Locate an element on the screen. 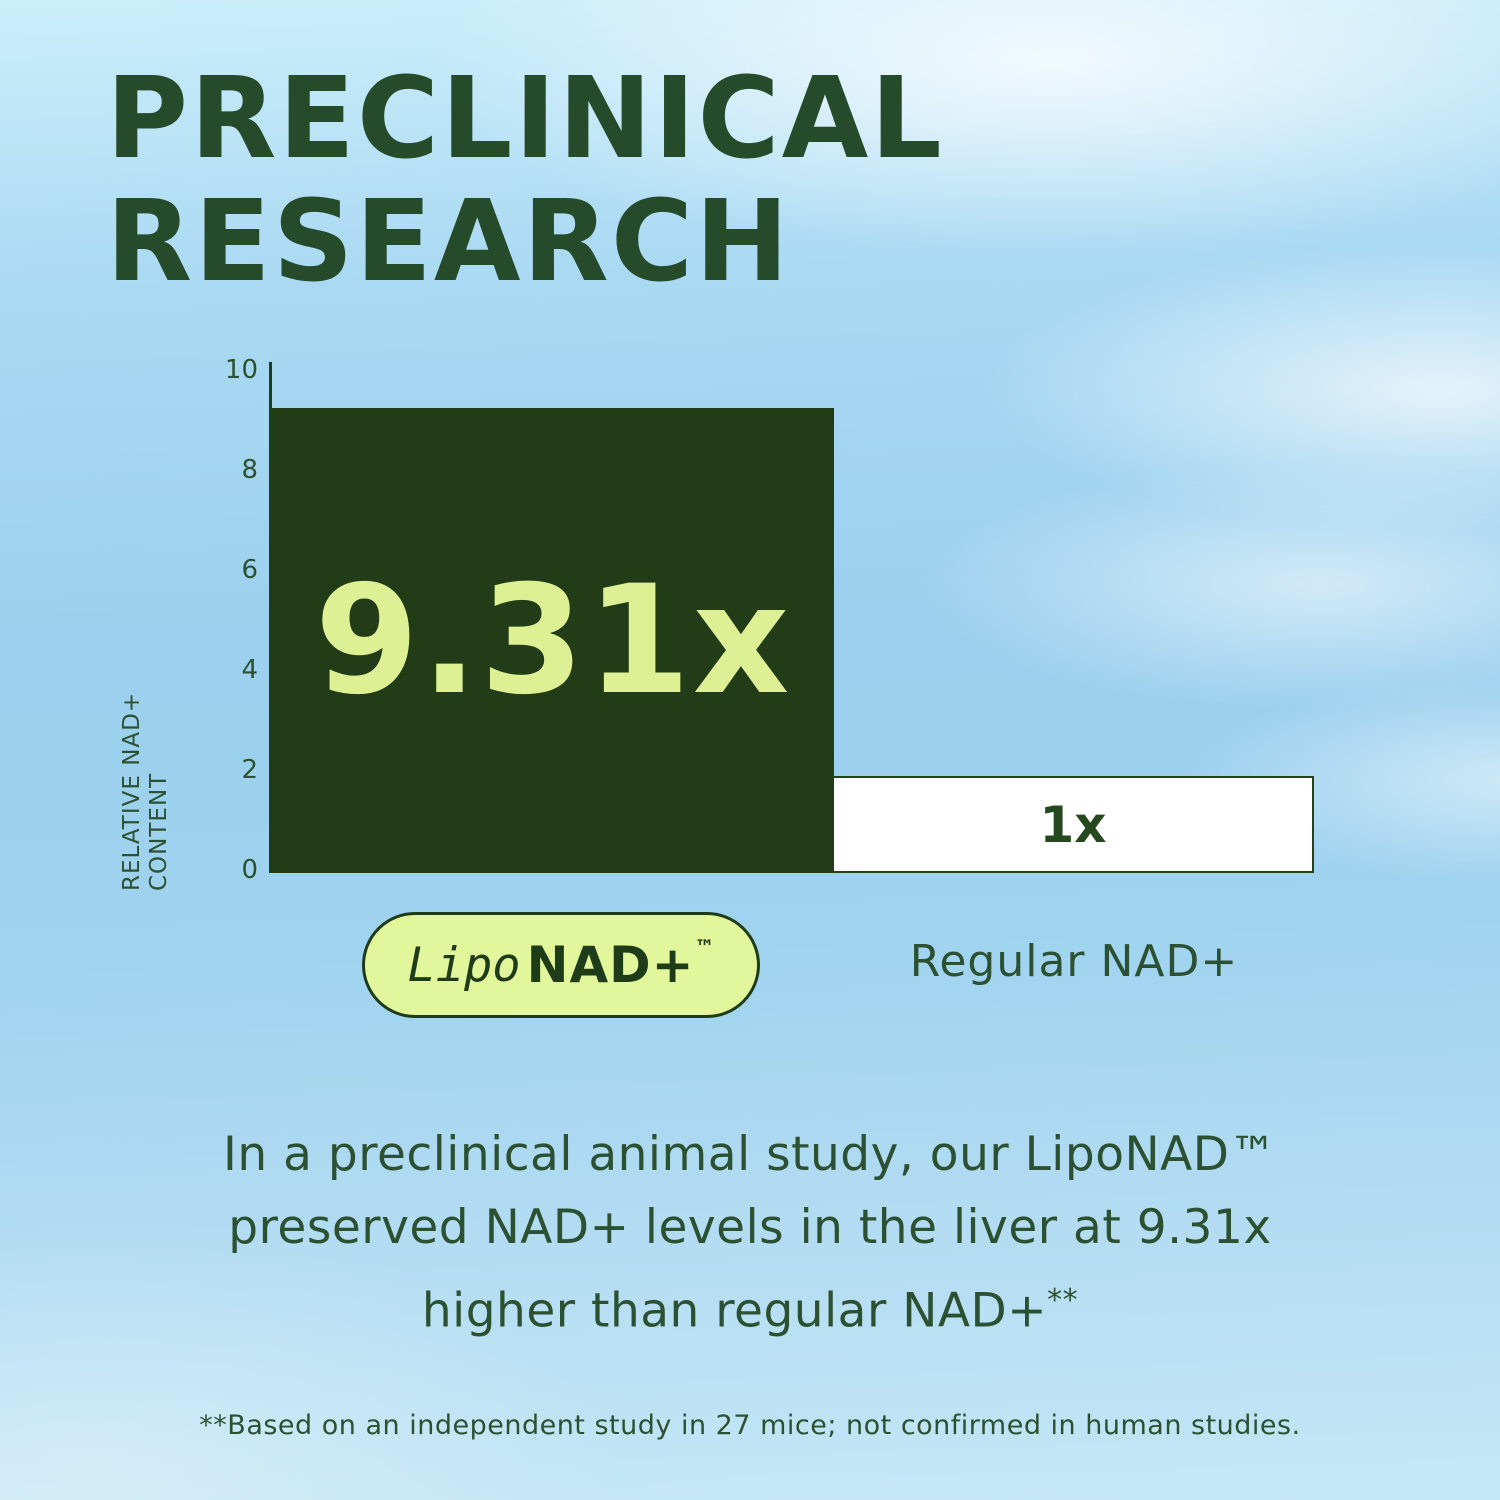 The image size is (1500, 1500). bar-liponad: 9.31x is located at coordinates (553, 640).